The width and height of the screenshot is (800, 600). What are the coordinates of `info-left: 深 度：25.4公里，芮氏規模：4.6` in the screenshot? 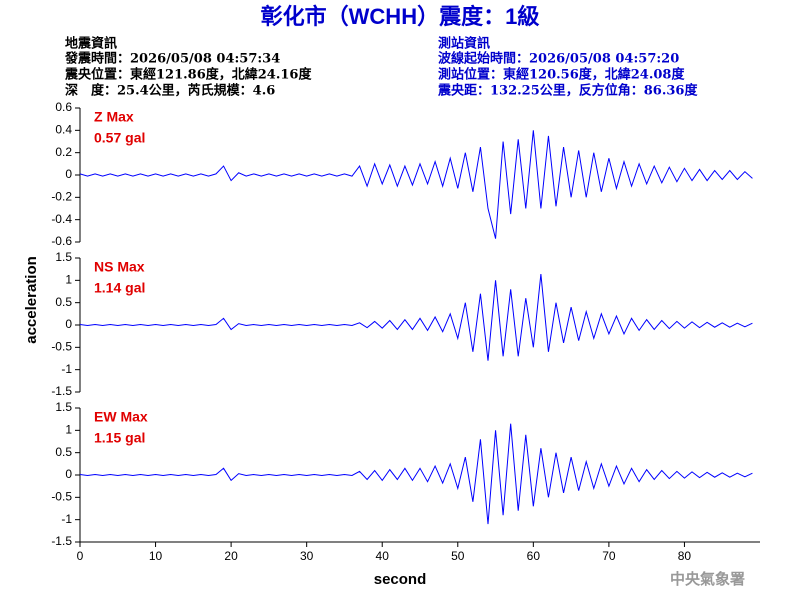 It's located at (170, 91).